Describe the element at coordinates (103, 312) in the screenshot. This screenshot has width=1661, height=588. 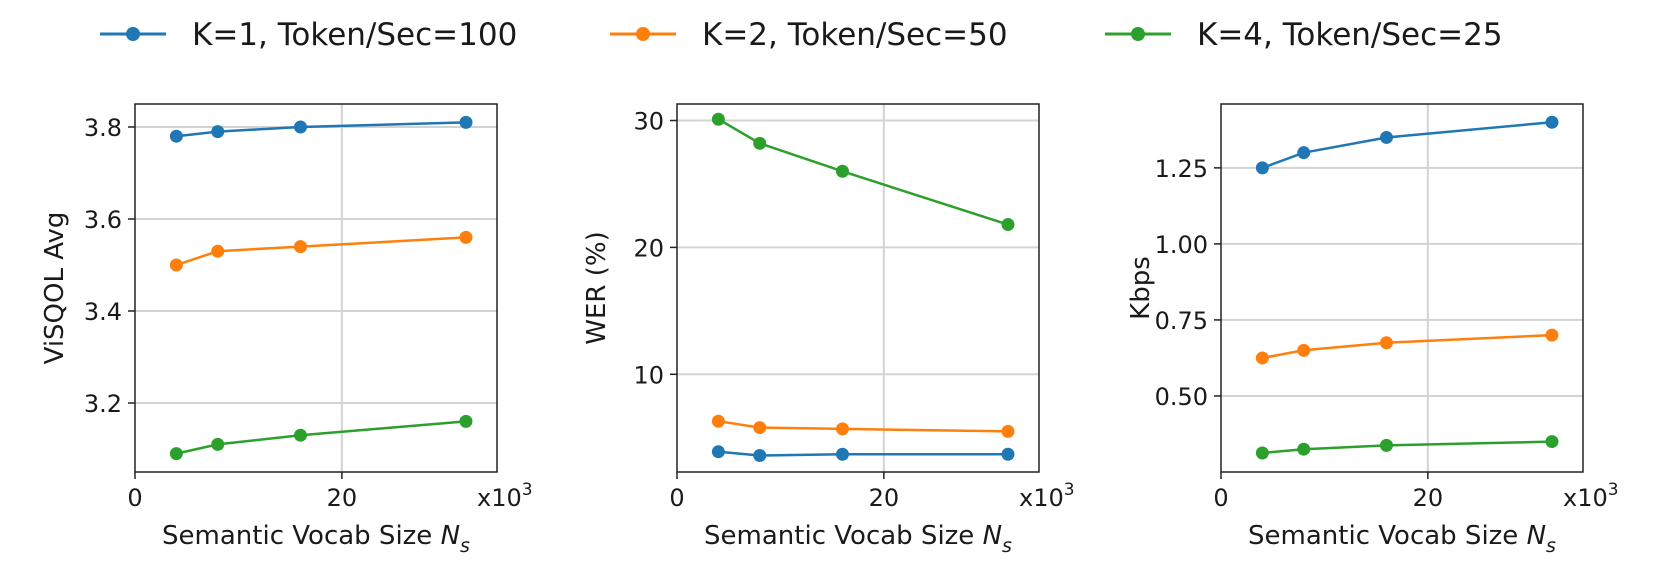
I see `y-tick-label: 3.4` at that location.